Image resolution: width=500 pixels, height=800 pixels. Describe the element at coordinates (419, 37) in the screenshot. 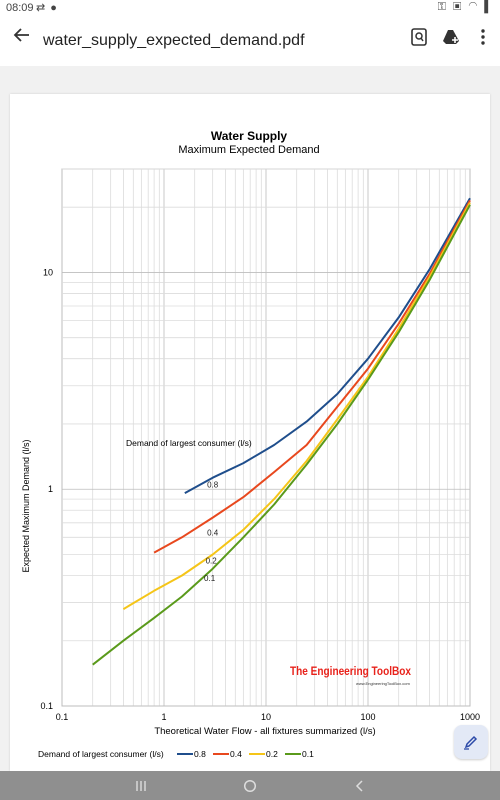

I see `search-document-icon` at that location.